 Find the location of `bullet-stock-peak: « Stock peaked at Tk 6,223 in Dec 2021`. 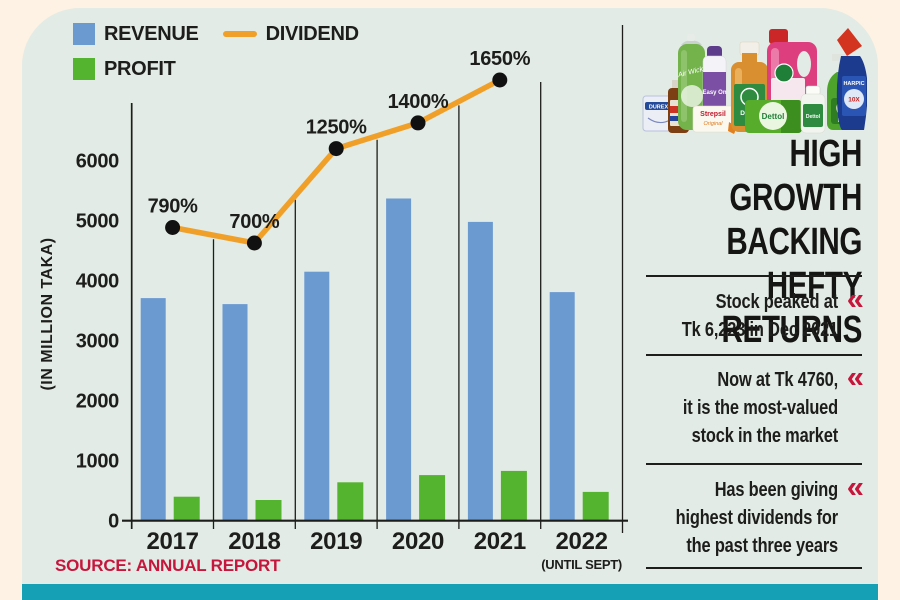

bullet-stock-peak: « Stock peaked at Tk 6,223 in Dec 2021 is located at coordinates (744, 312).